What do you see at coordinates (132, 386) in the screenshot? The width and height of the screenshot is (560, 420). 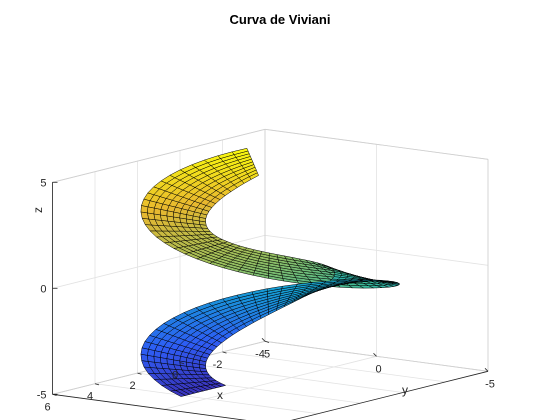 I see `x-tick-label: 2` at bounding box center [132, 386].